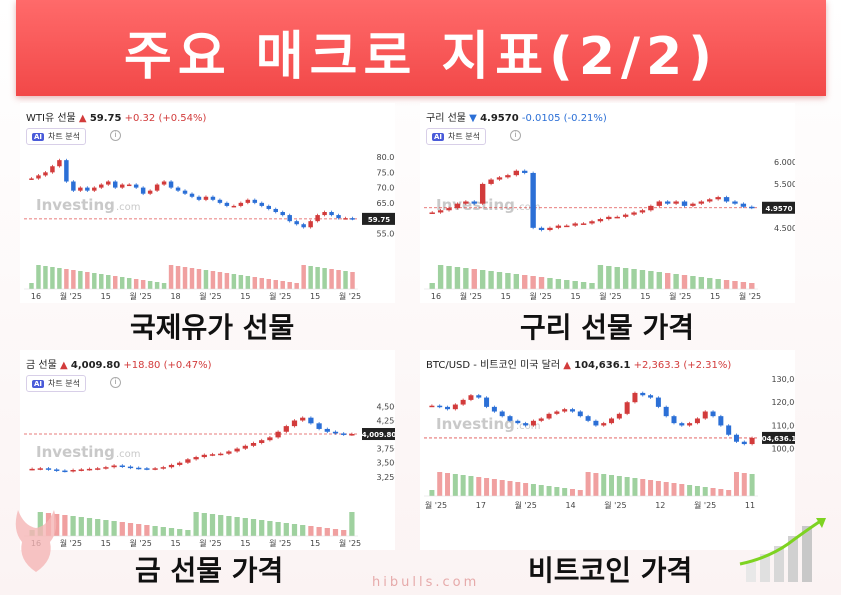  Describe the element at coordinates (784, 228) in the screenshot. I see `y-tick-label: 4.5000` at that location.